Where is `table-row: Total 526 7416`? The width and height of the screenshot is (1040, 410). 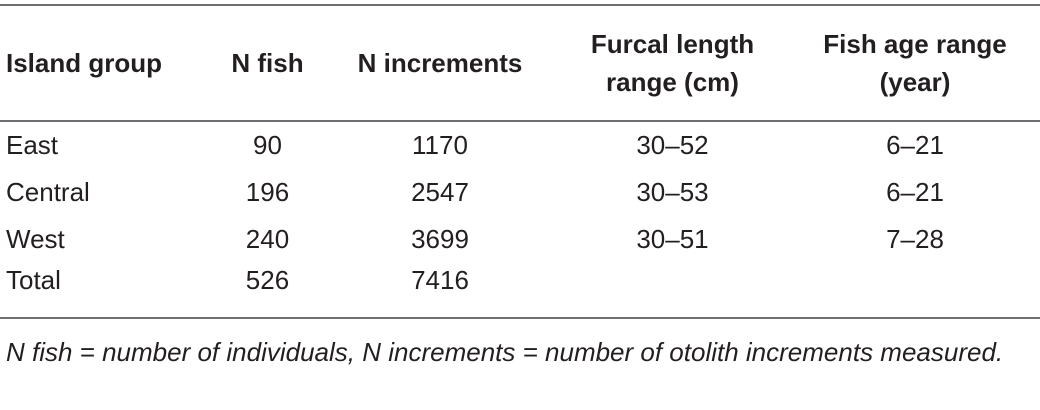 table-row: Total 526 7416 is located at coordinates (520, 290).